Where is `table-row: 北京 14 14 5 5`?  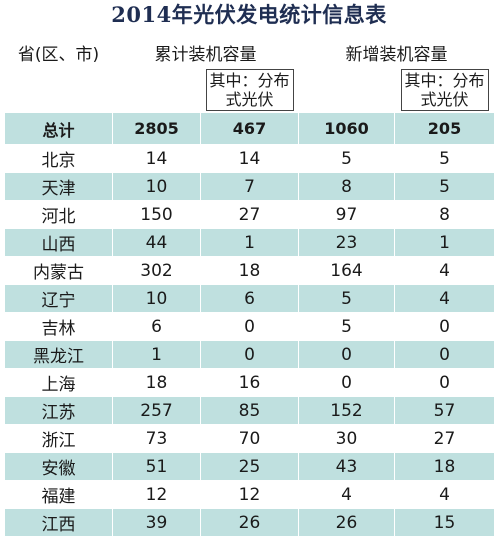
table-row: 北京 14 14 5 5 is located at coordinates (249, 158).